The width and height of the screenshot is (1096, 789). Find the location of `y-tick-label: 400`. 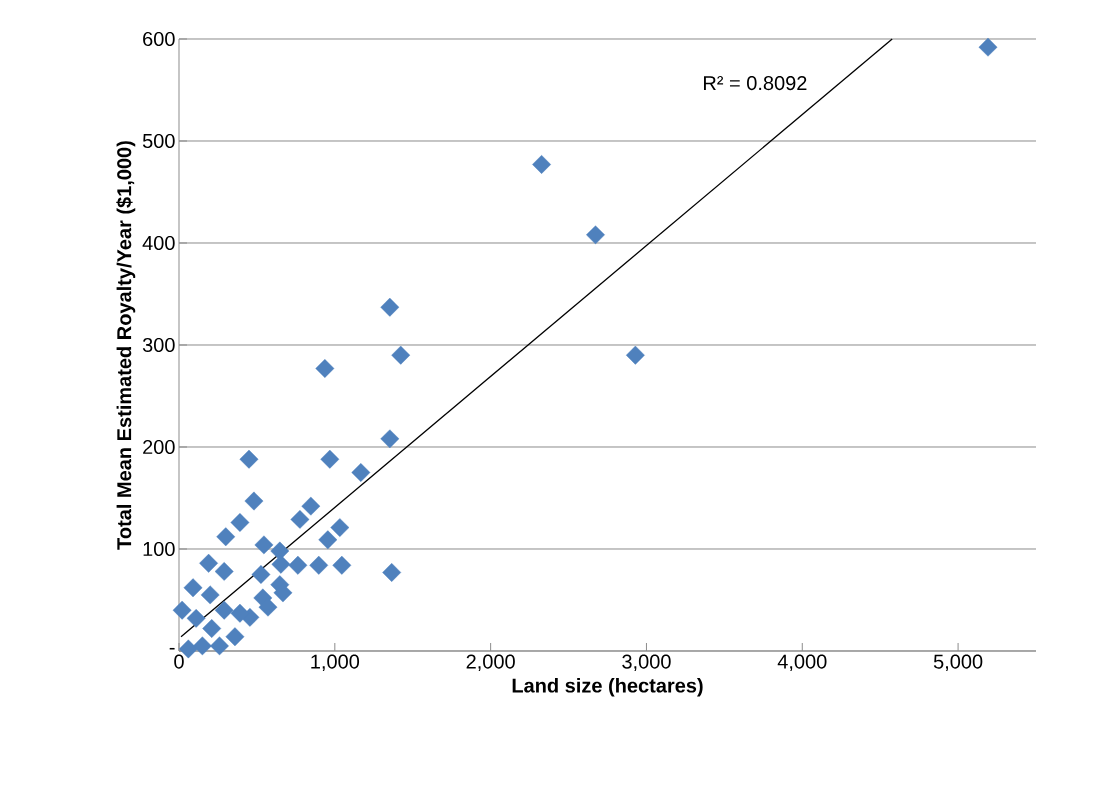

y-tick-label: 400 is located at coordinates (158, 243).